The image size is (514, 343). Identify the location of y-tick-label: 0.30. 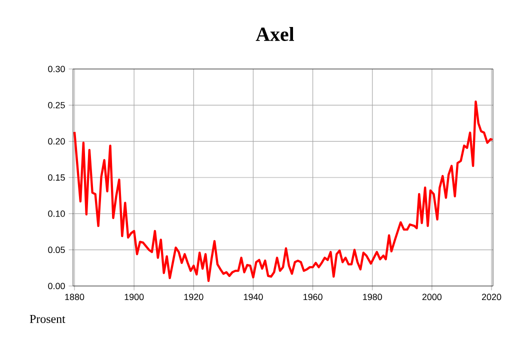
(56, 69).